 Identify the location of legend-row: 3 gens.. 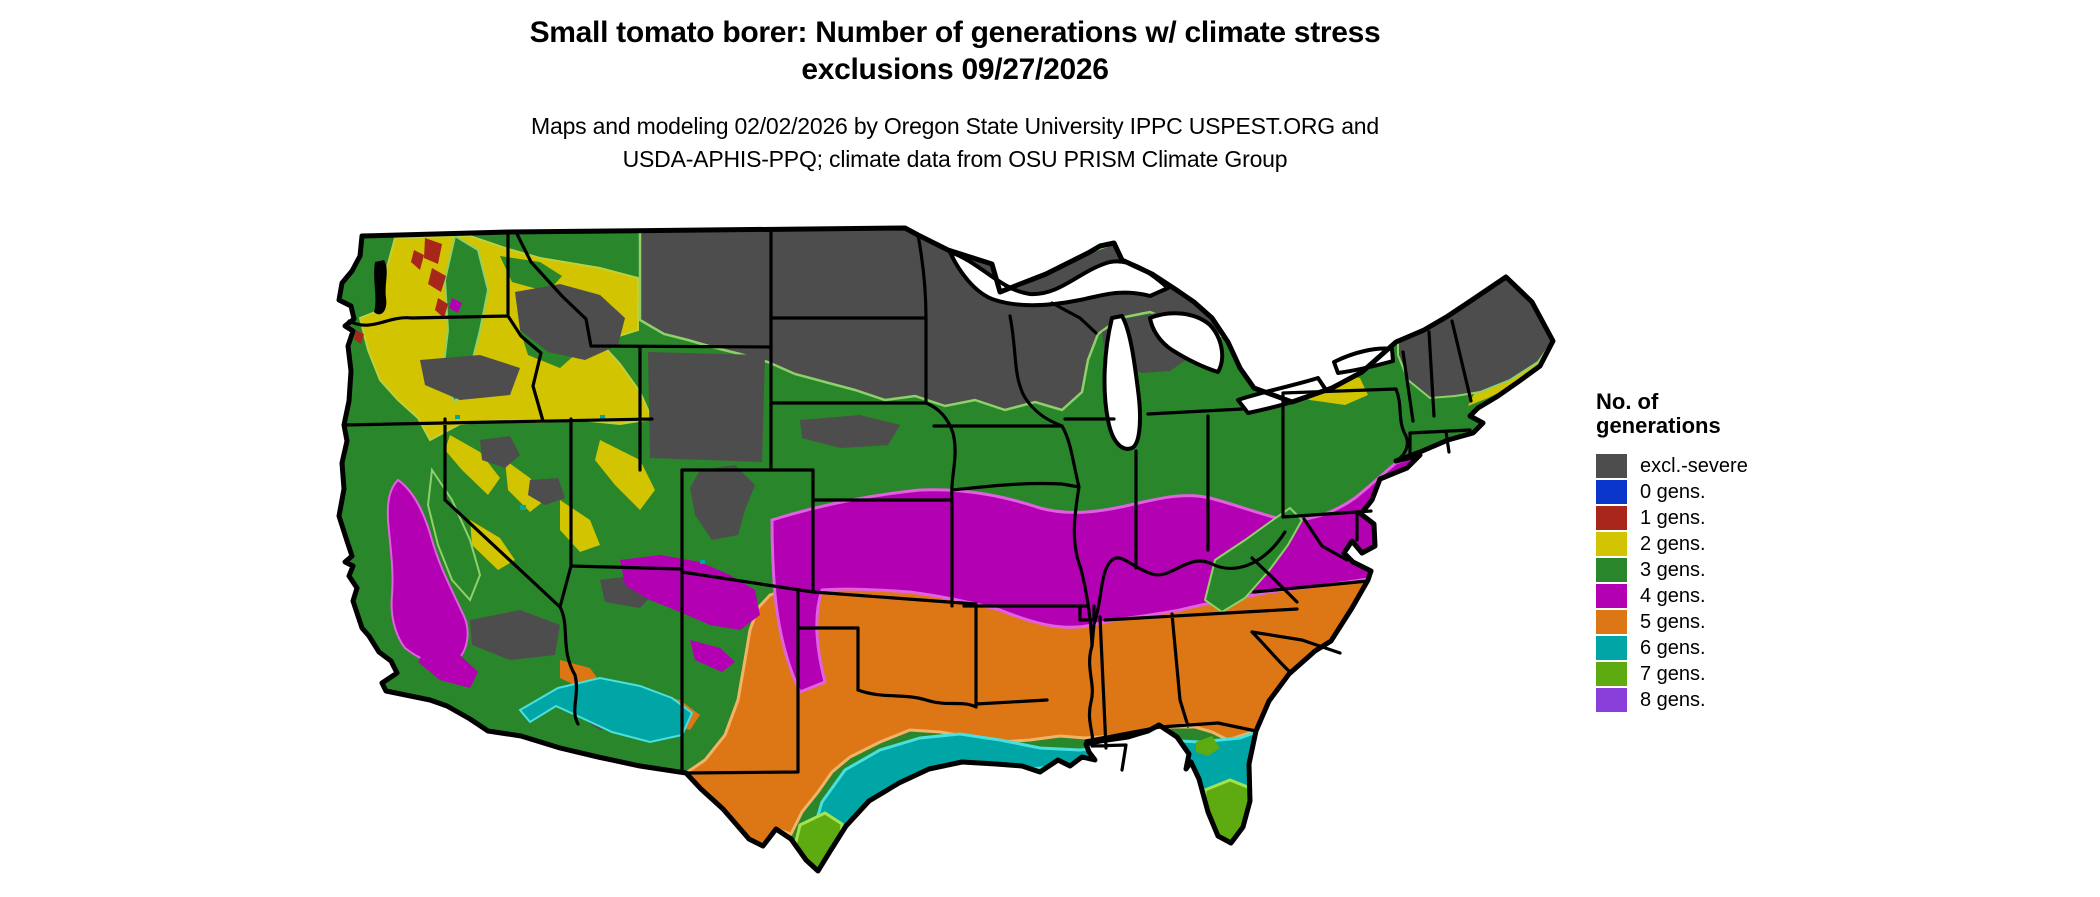
(1746, 570).